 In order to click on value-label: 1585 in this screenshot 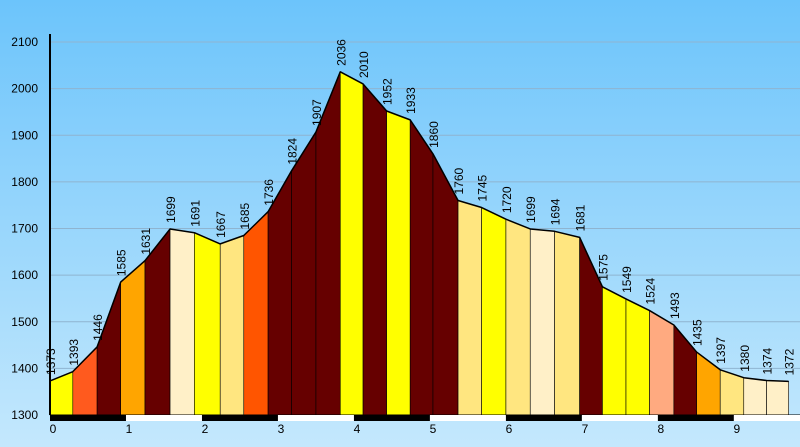, I will do `click(122, 262)`.